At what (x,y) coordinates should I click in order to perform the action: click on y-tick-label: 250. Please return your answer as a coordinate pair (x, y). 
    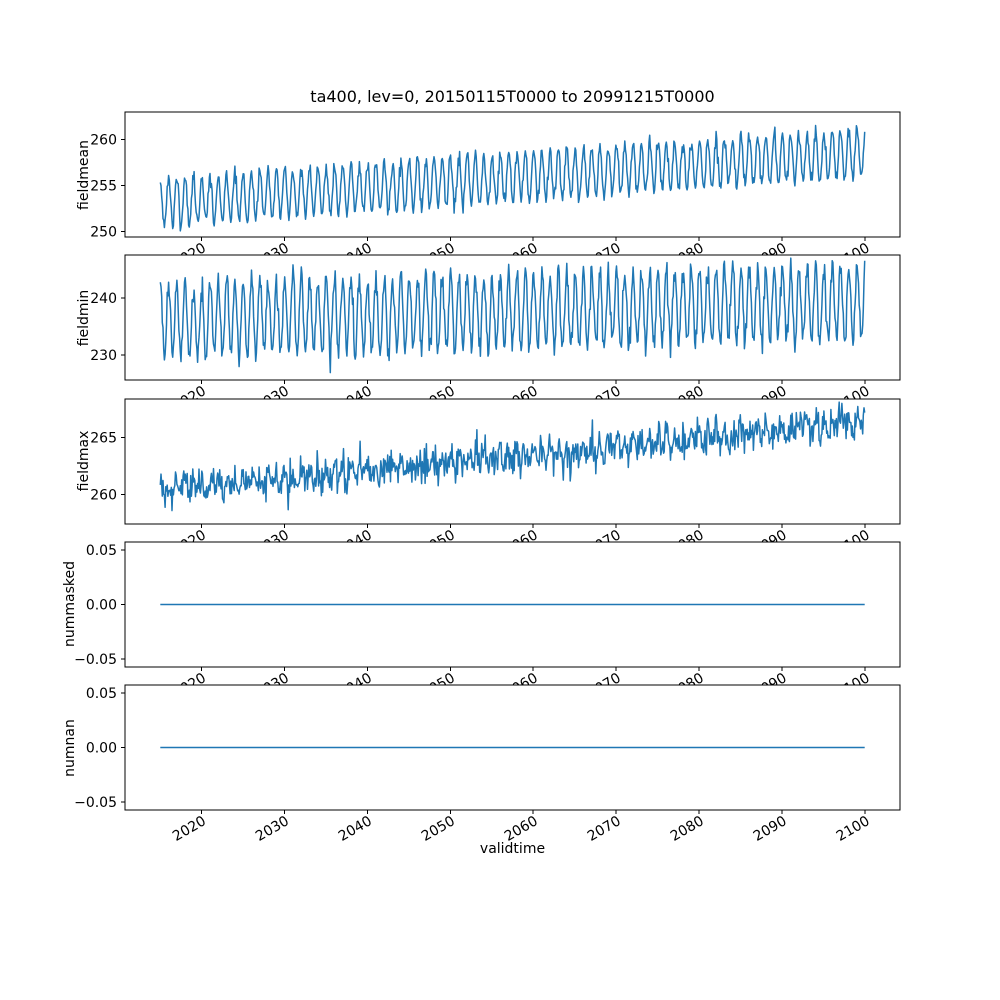
    Looking at the image, I should click on (103, 232).